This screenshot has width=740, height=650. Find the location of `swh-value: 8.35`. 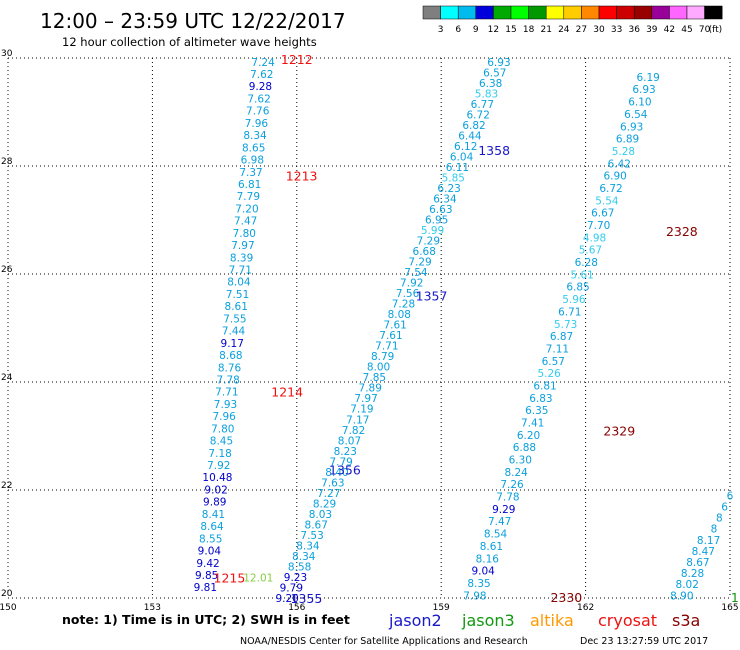

swh-value: 8.35 is located at coordinates (478, 584).